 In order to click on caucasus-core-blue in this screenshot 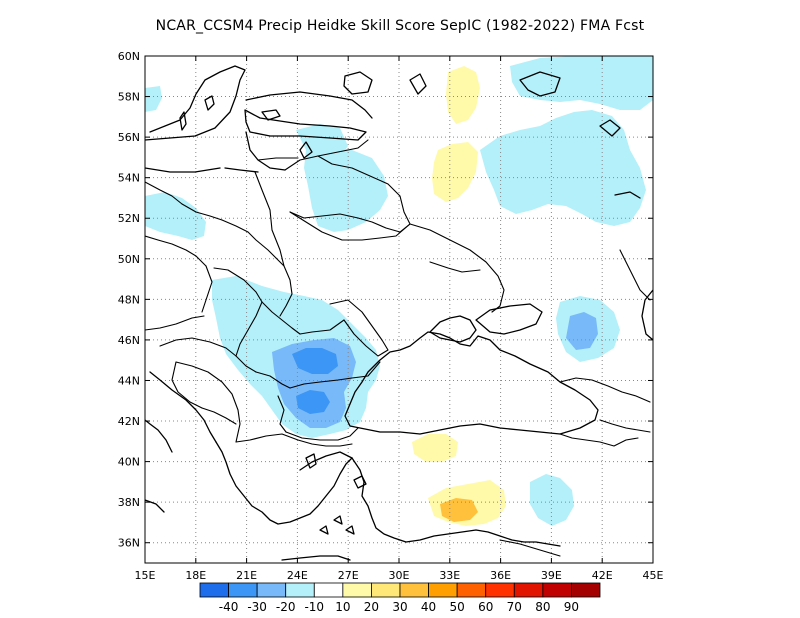, I will do `click(582, 331)`.